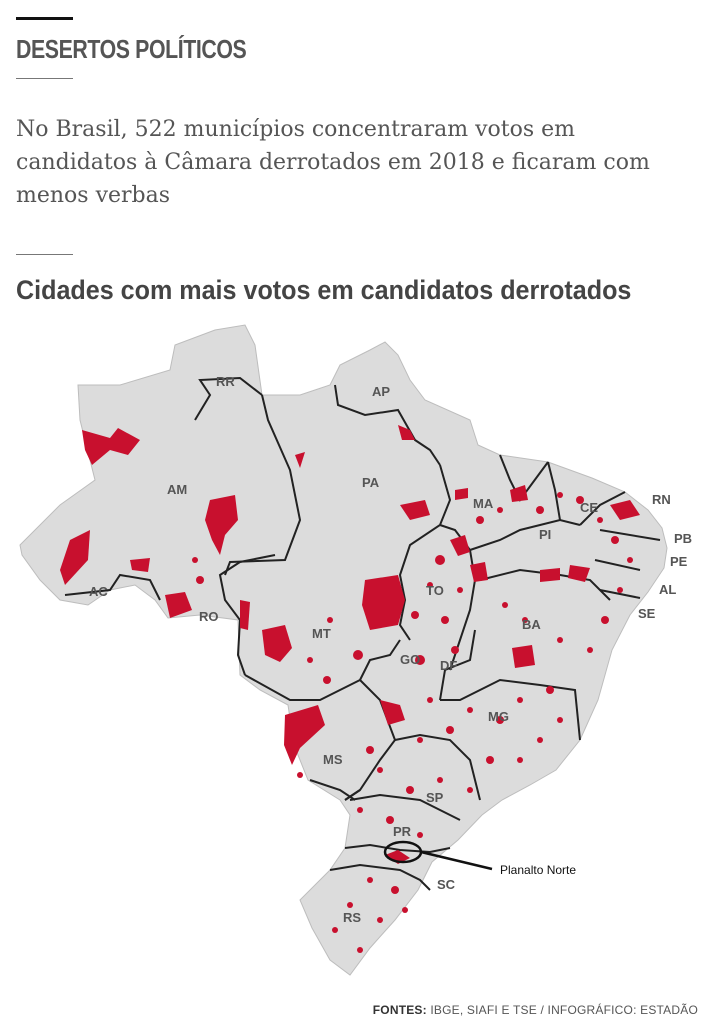 The image size is (714, 1024). What do you see at coordinates (667, 589) in the screenshot?
I see `state-label-al: AL` at bounding box center [667, 589].